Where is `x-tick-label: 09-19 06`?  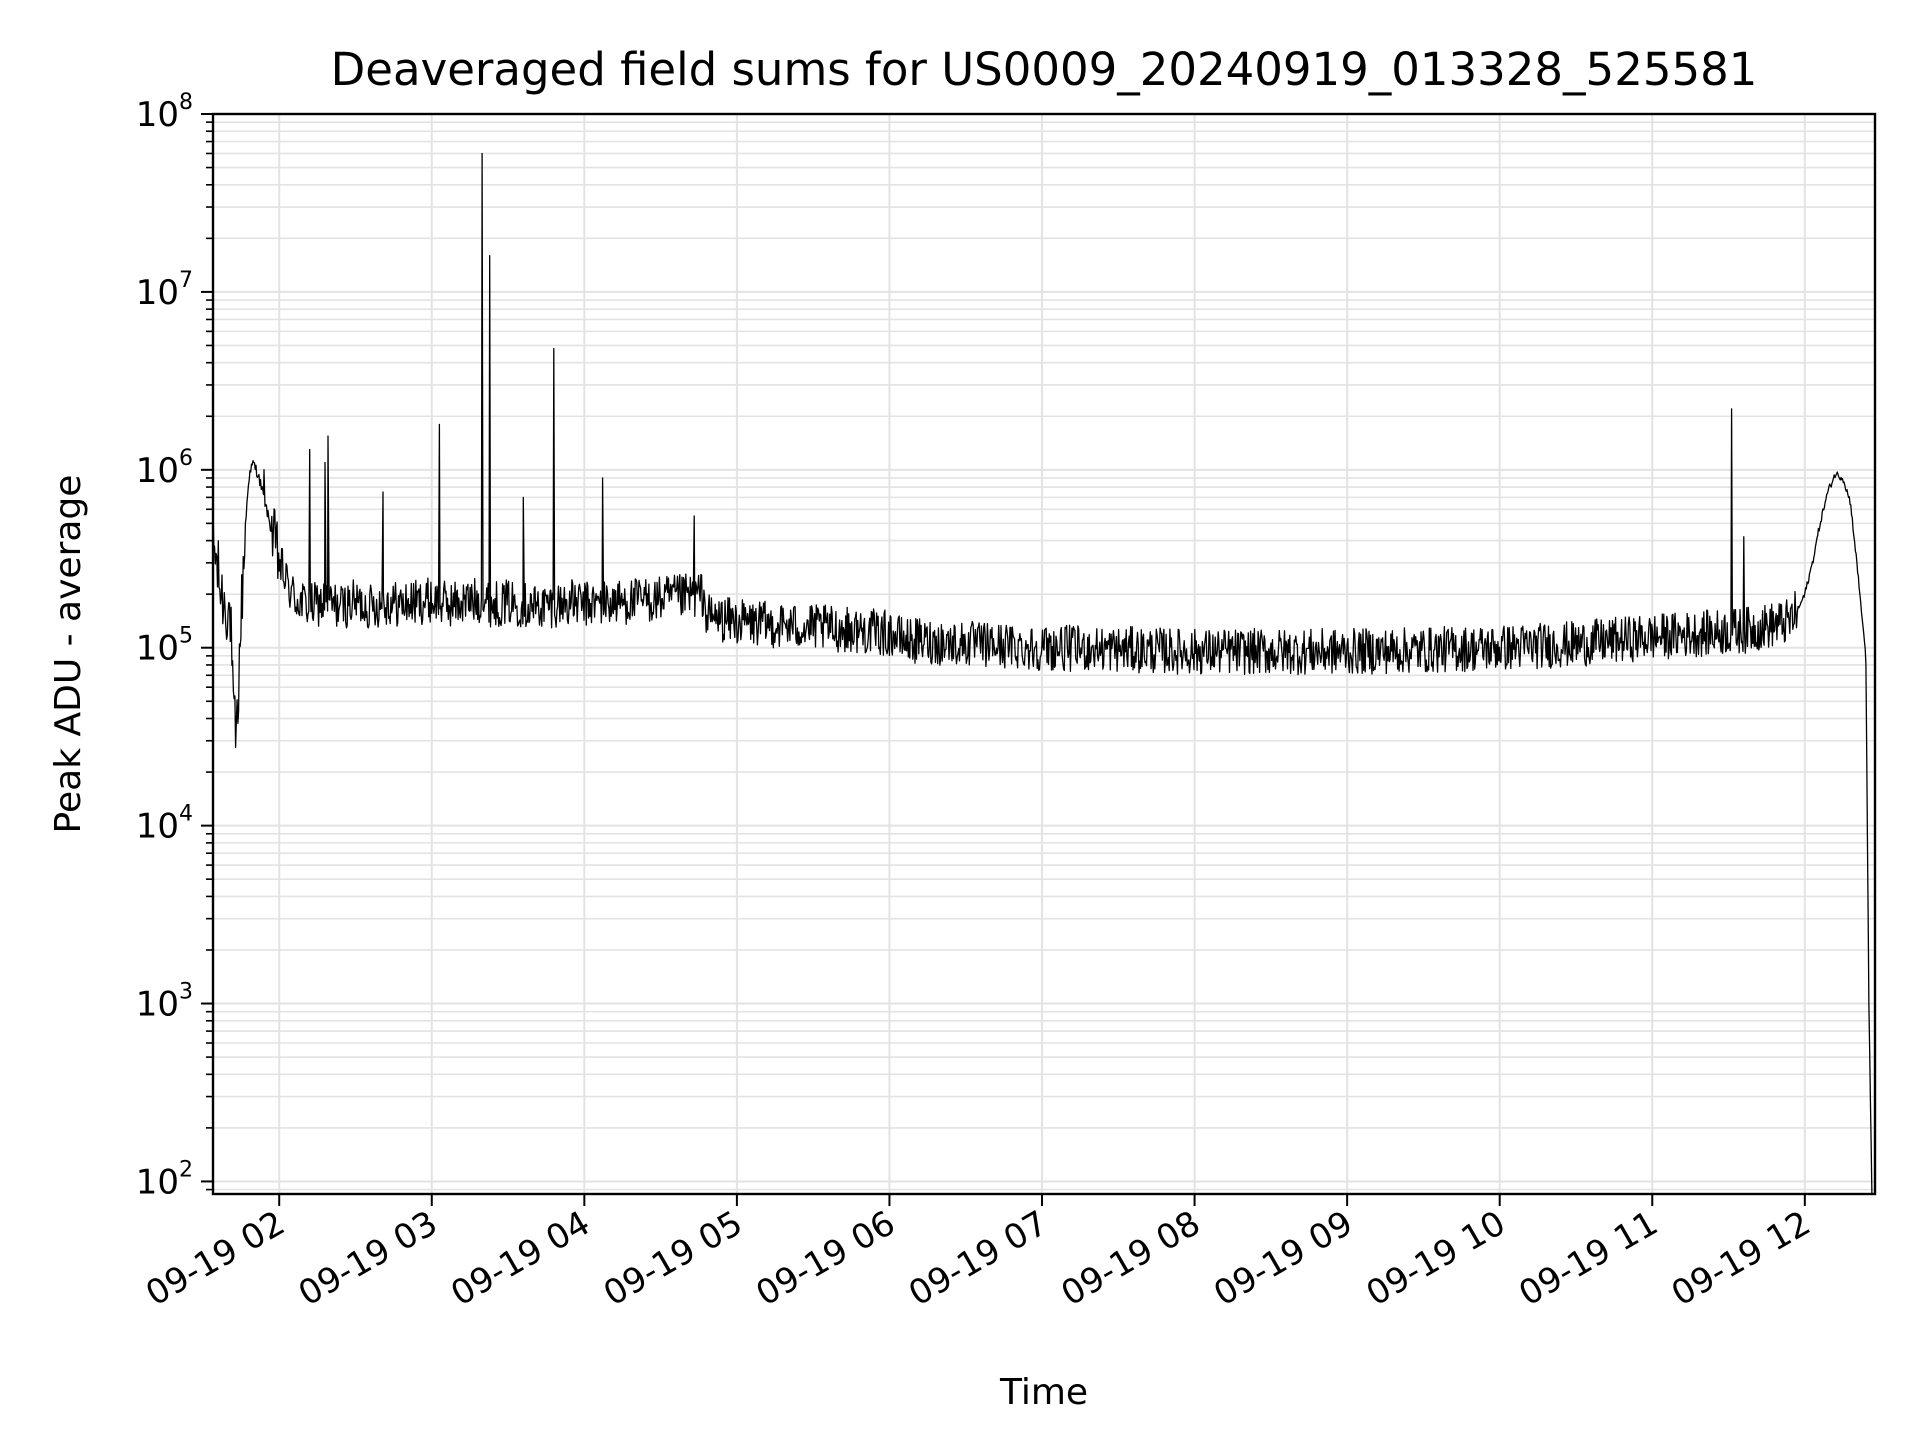
x-tick-label: 09-19 06 is located at coordinates (826, 1258).